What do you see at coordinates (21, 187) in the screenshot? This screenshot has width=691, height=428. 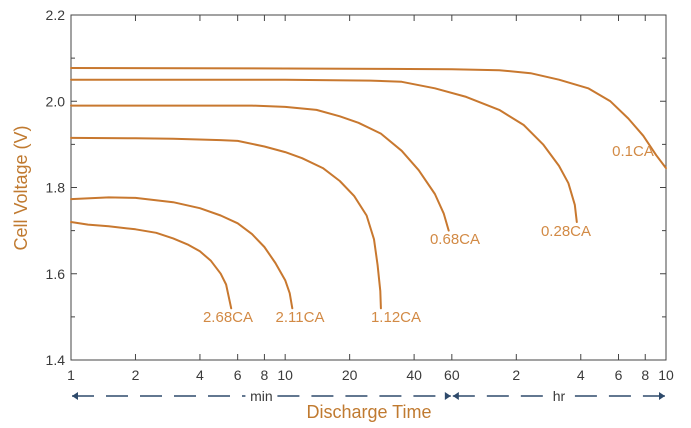 I see `y-axis-title: Cell Voltage (V)` at bounding box center [21, 187].